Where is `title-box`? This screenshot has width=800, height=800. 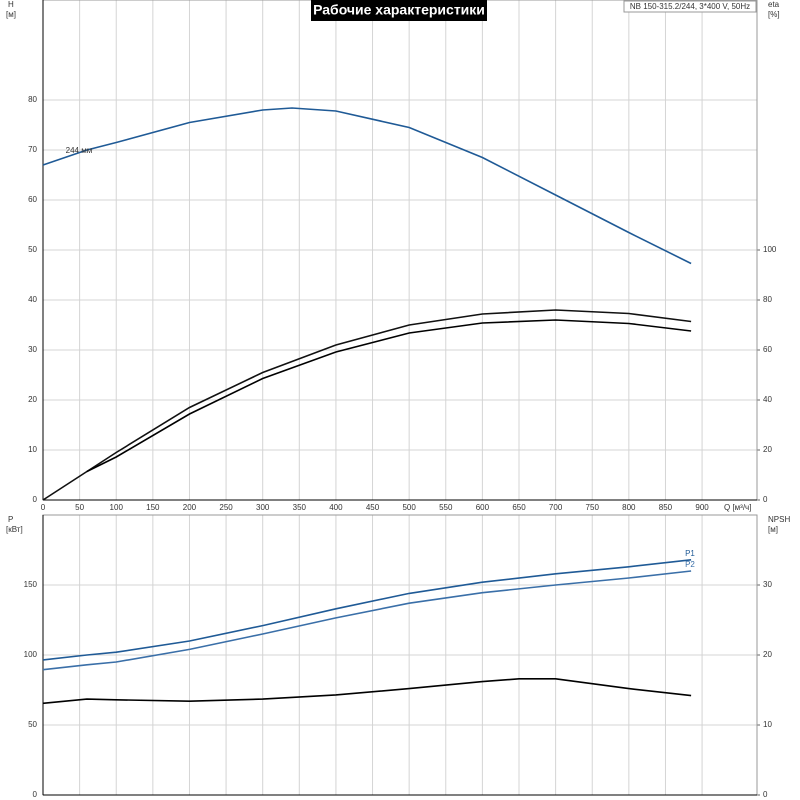 title-box is located at coordinates (399, 10).